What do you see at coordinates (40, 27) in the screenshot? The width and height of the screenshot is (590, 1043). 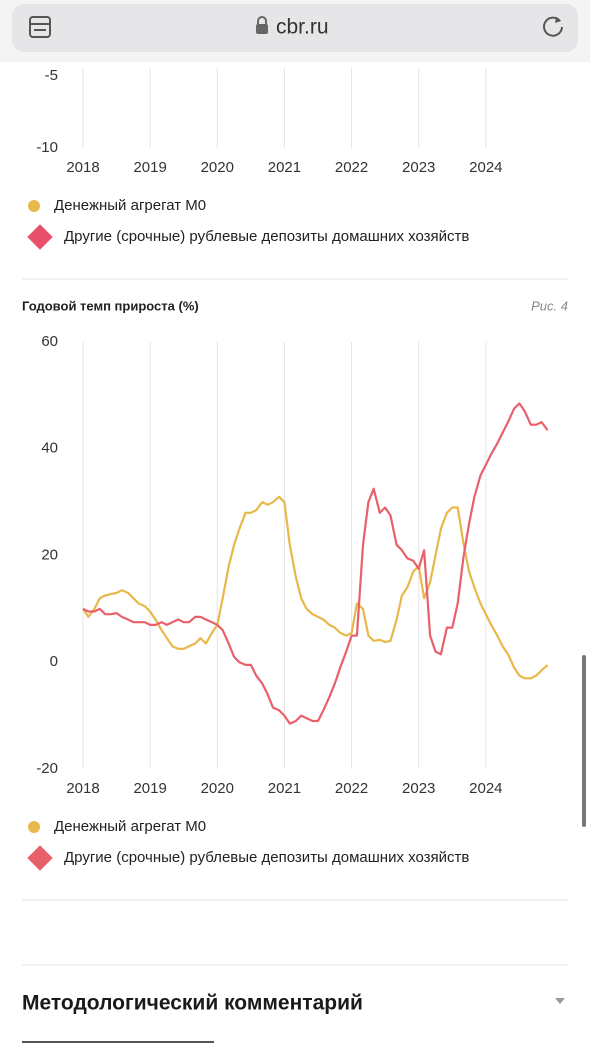 I see `menu-icon` at bounding box center [40, 27].